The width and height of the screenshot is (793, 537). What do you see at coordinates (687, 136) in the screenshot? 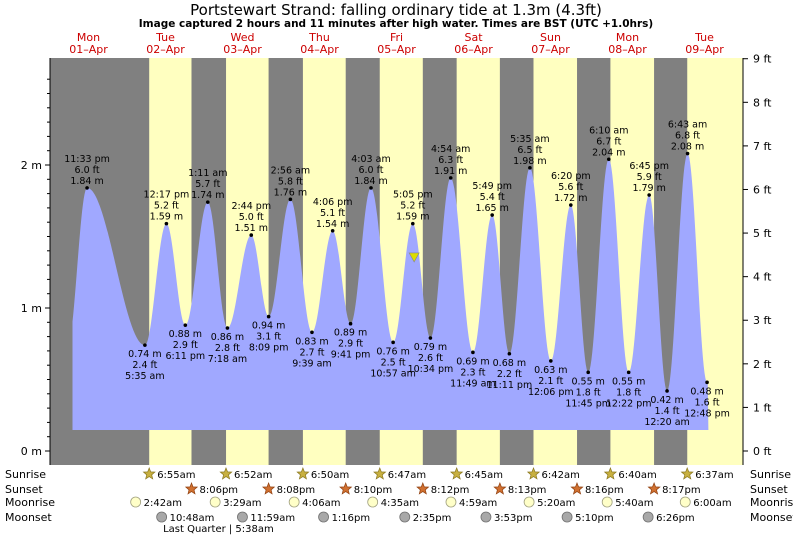
I see `high-tide-feet: 6.8 ft` at bounding box center [687, 136].